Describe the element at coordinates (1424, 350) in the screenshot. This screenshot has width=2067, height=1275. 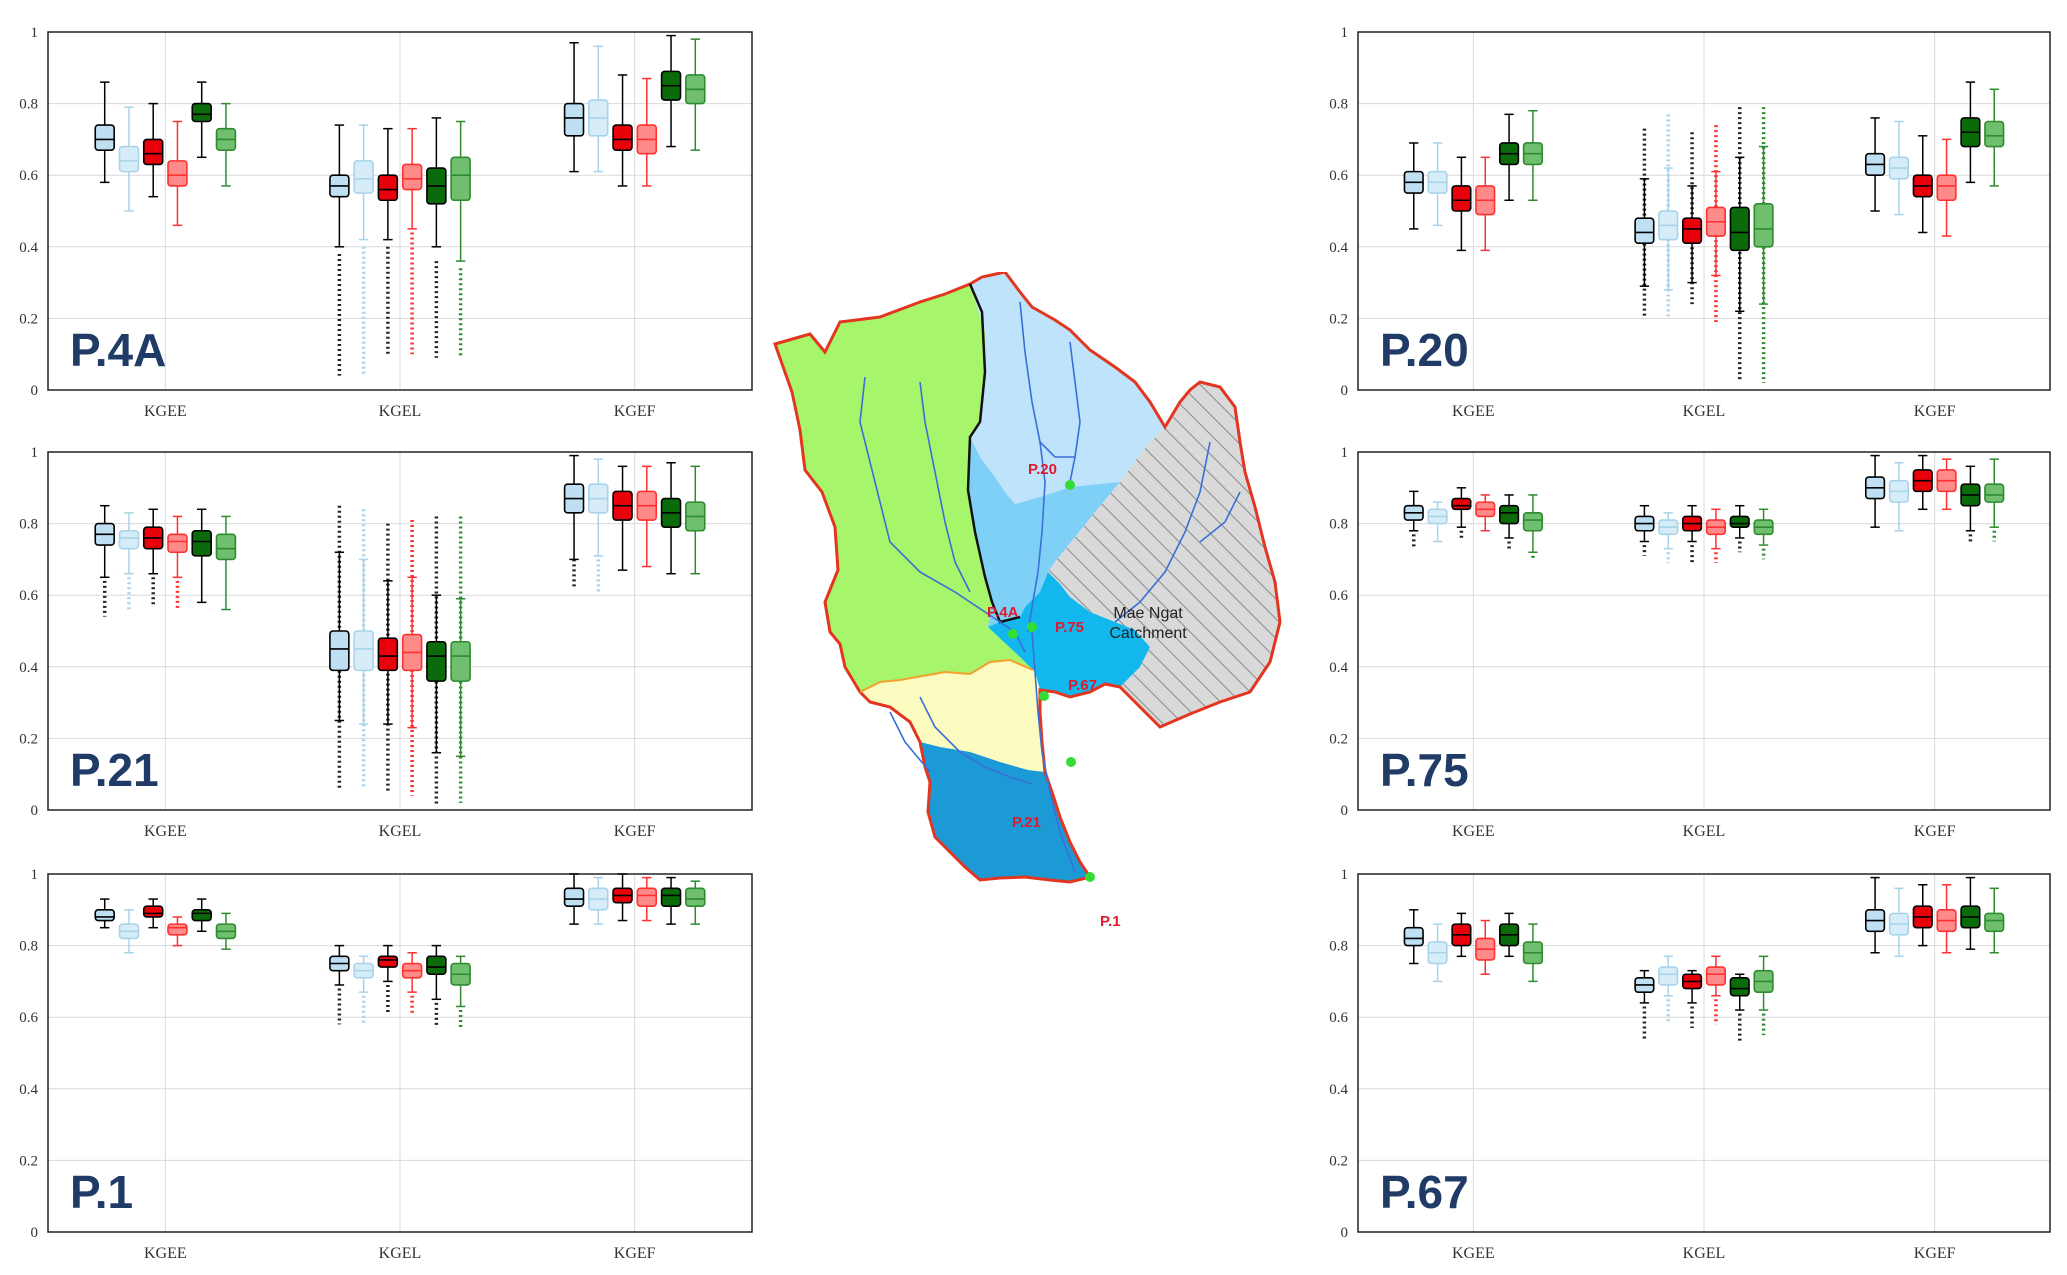
I see `station-label: P.20` at that location.